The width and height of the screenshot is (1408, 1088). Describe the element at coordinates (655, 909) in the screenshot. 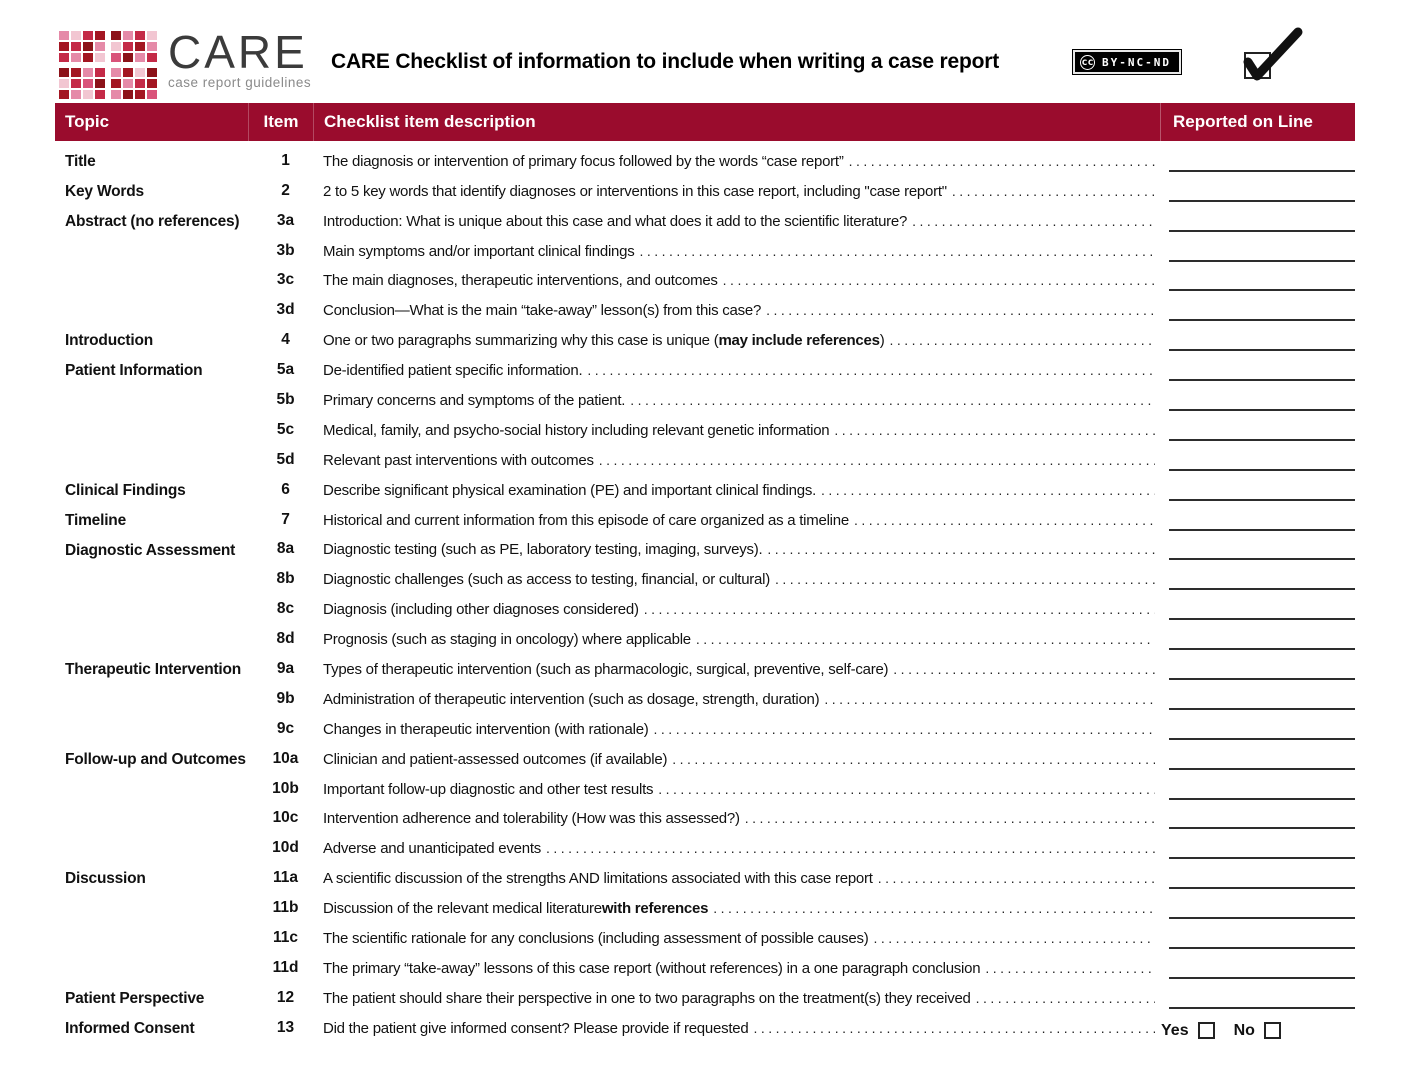

I see `description-bold-text: with references` at that location.